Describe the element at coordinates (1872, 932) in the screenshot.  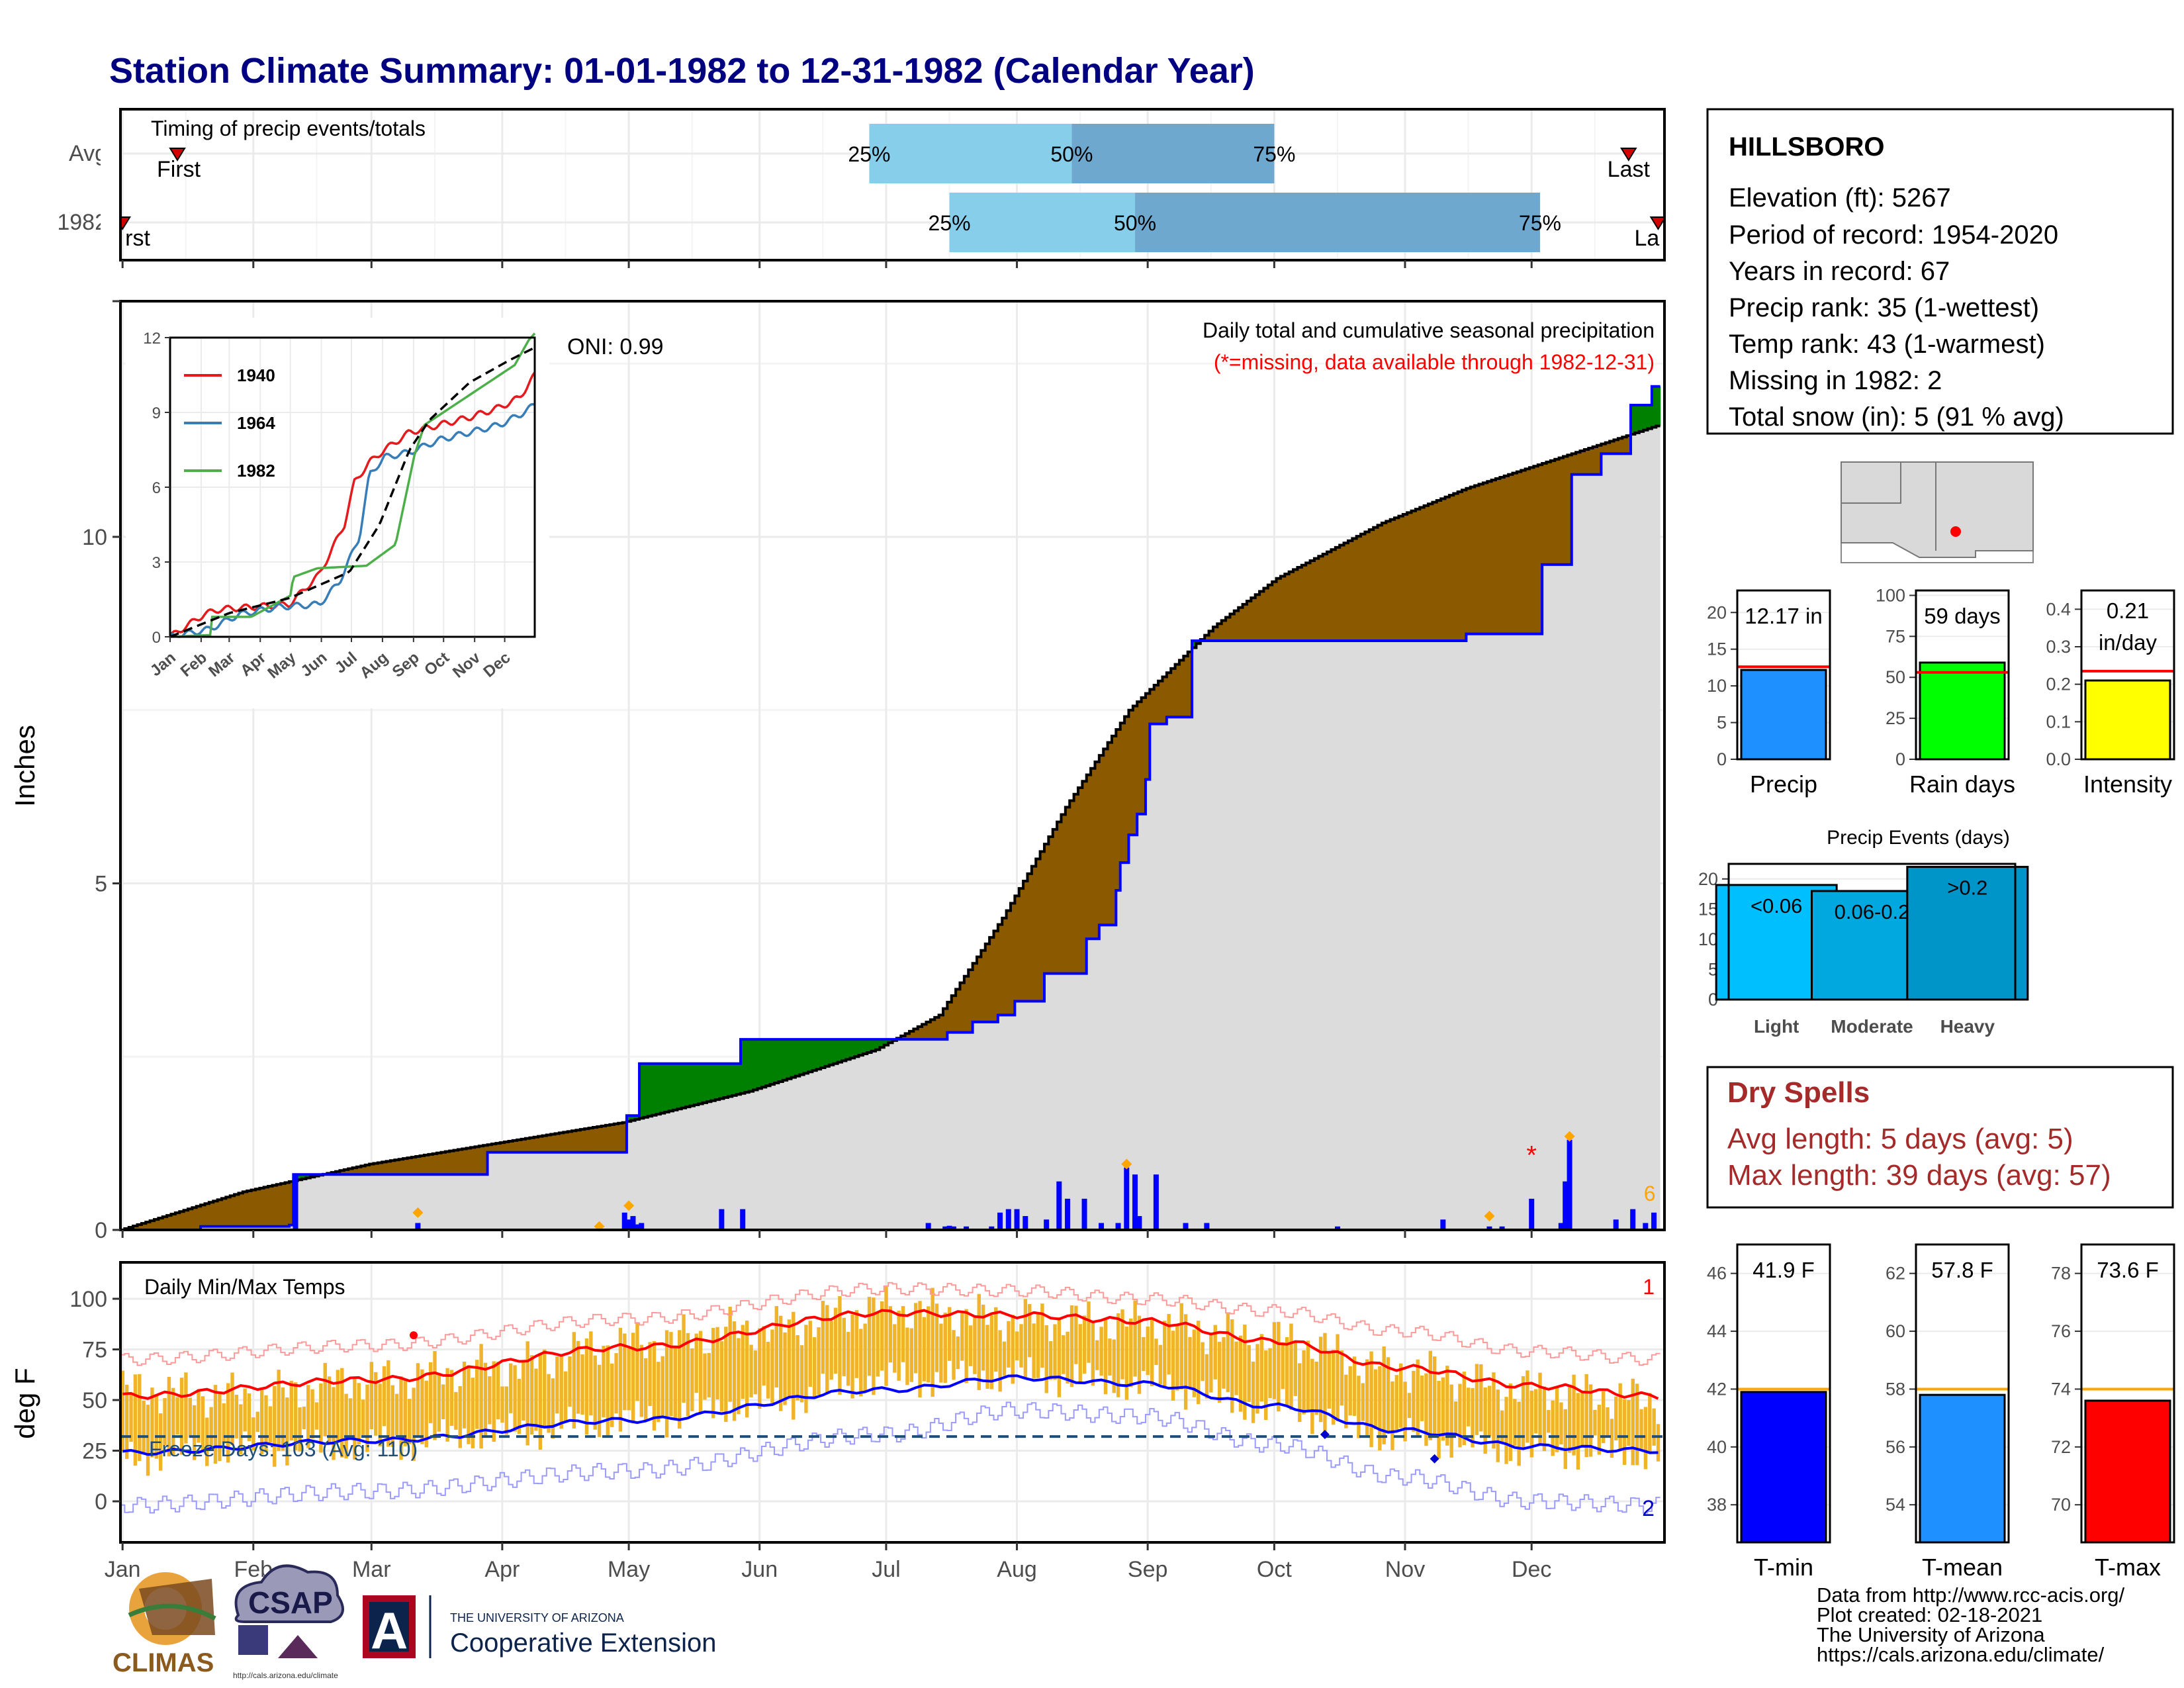
I see `events-frame` at that location.